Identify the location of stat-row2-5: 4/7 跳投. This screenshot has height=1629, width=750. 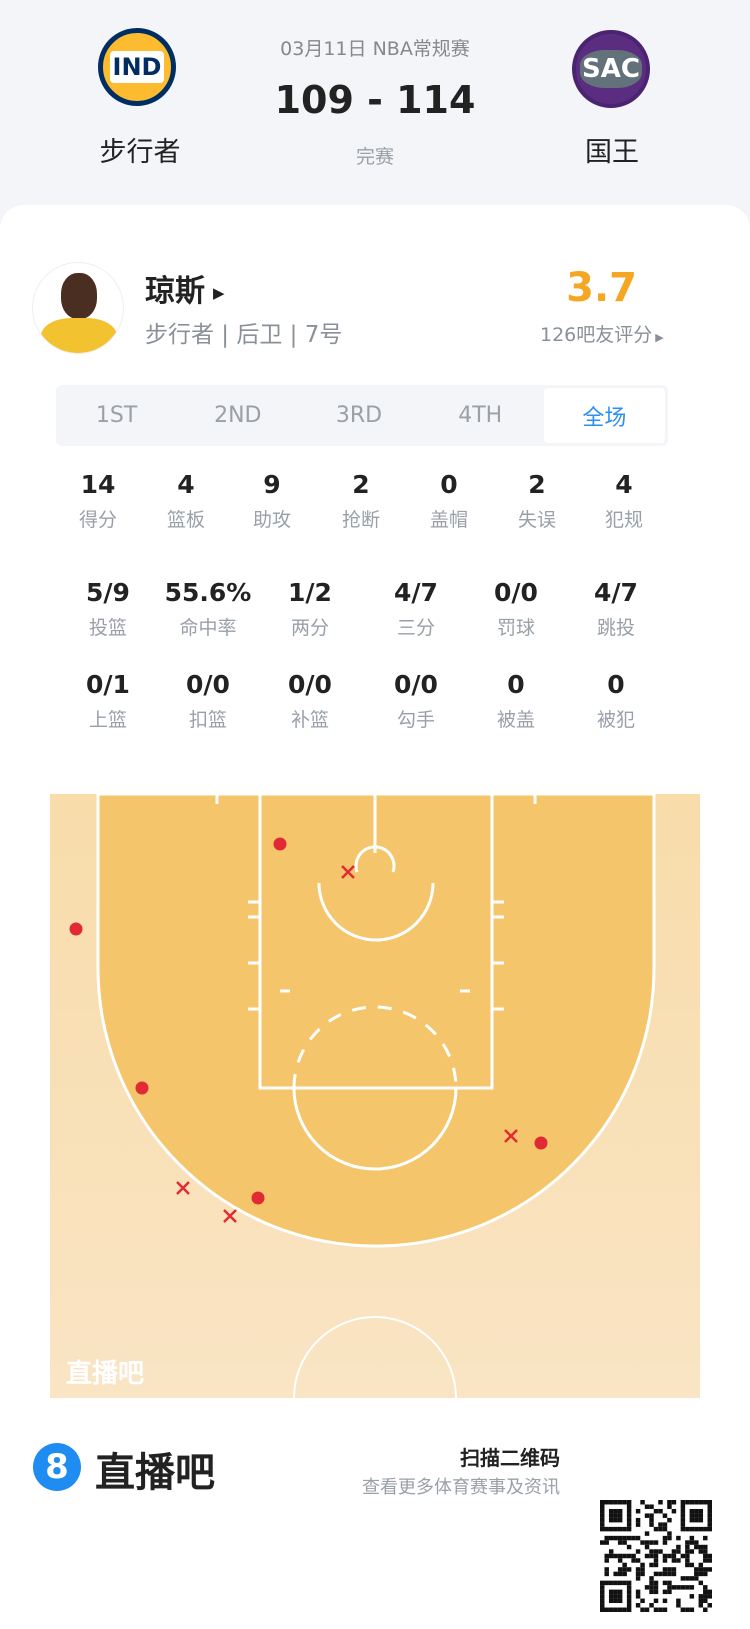
(616, 609).